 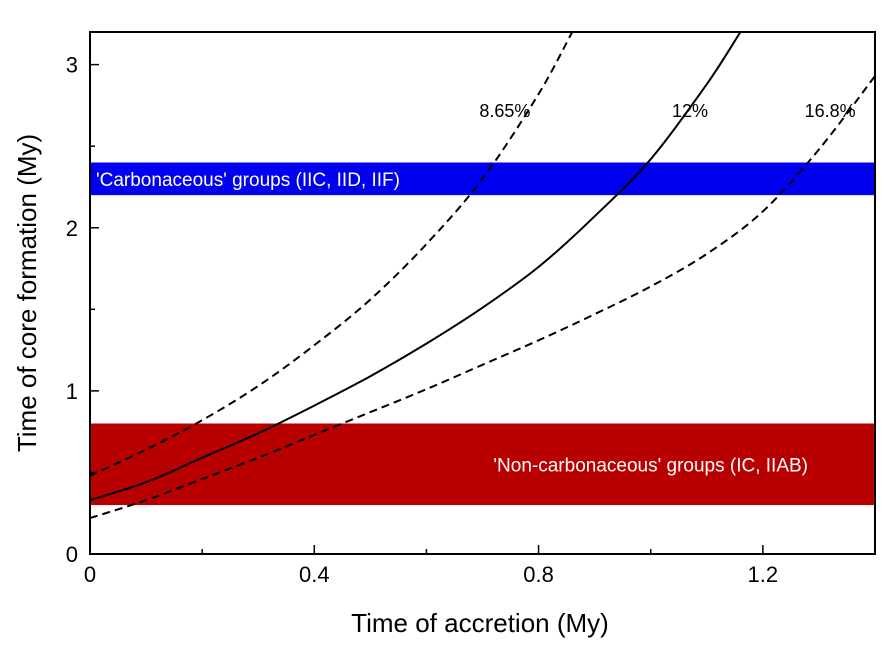 I want to click on x-tick-label-2: 0.8, so click(x=538, y=574).